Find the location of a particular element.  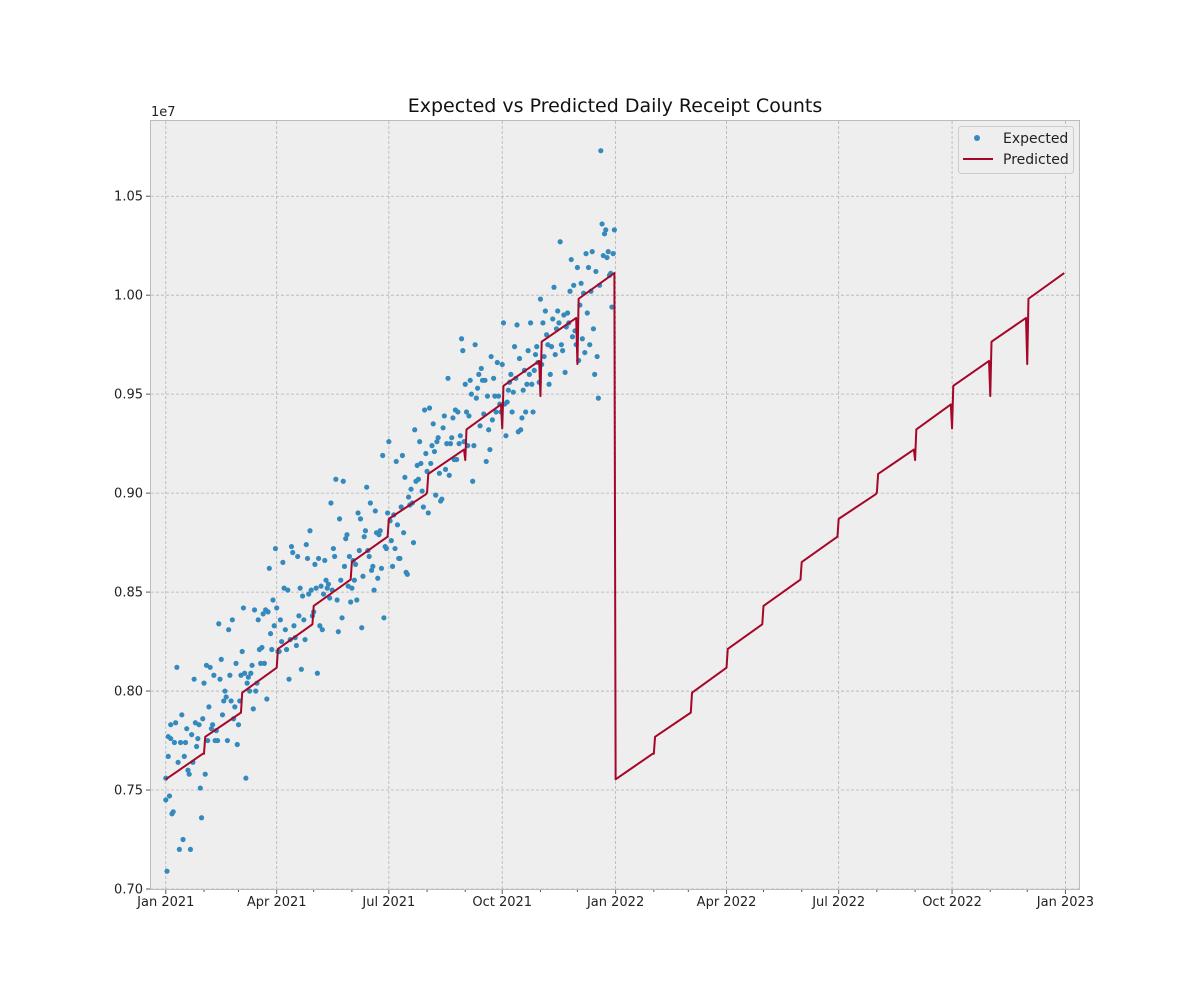

y-tick-label: 0.75 is located at coordinates (128, 791).